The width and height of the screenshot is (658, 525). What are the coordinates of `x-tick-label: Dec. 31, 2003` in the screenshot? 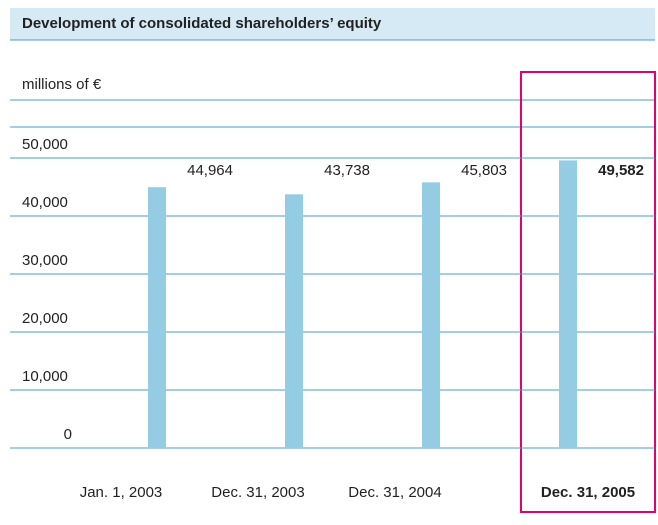 It's located at (257, 492).